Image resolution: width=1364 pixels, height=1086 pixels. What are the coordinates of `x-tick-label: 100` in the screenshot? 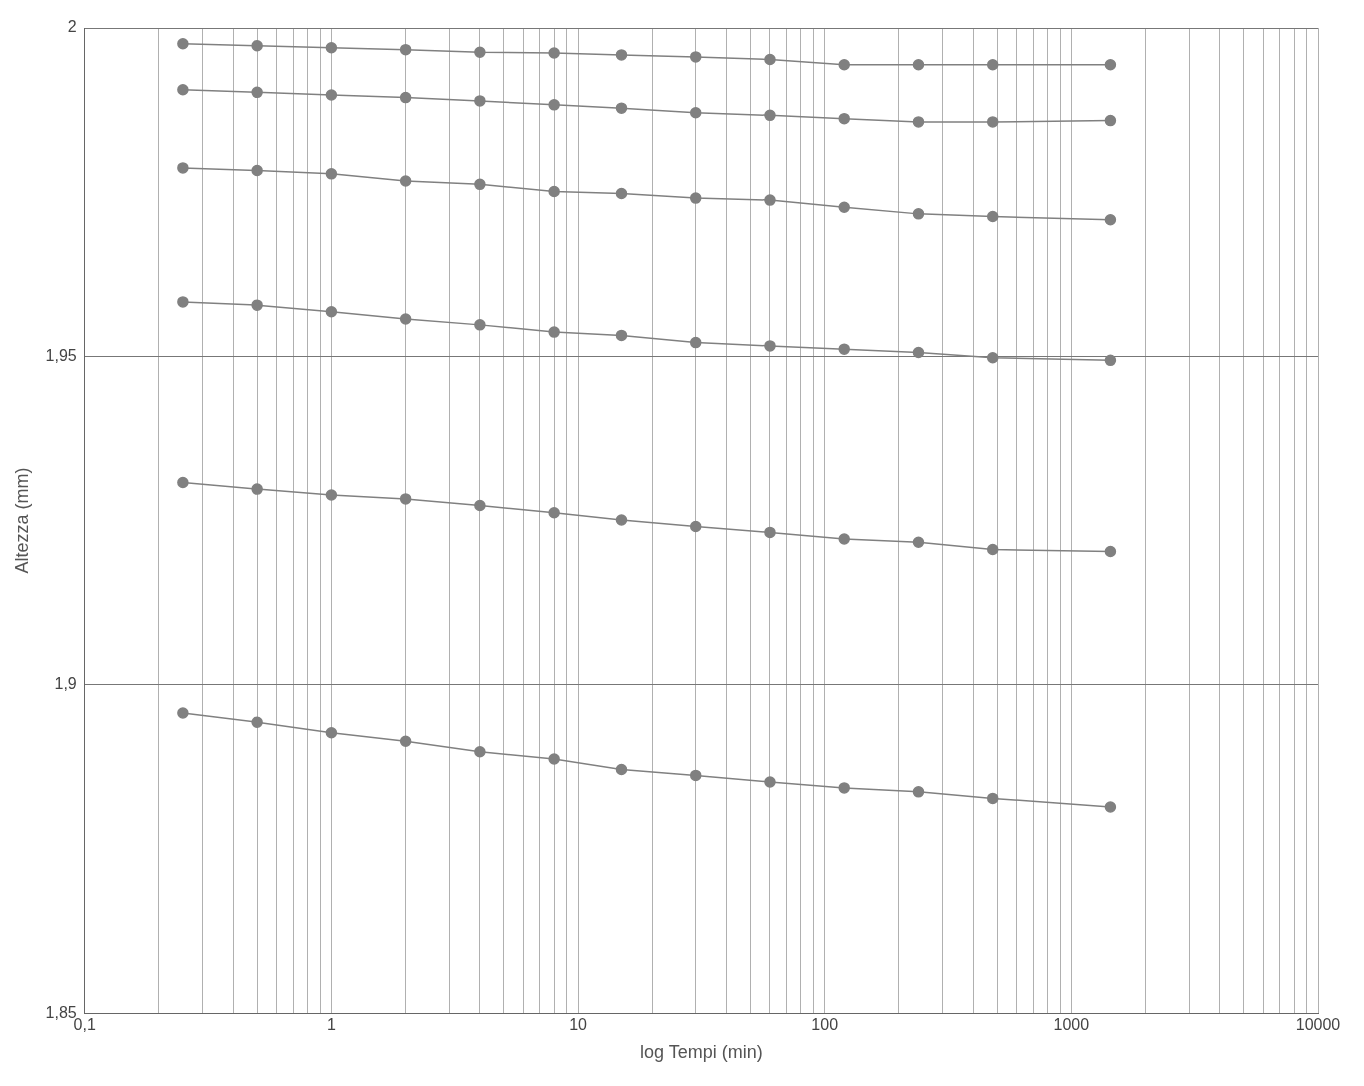 It's located at (825, 1025).